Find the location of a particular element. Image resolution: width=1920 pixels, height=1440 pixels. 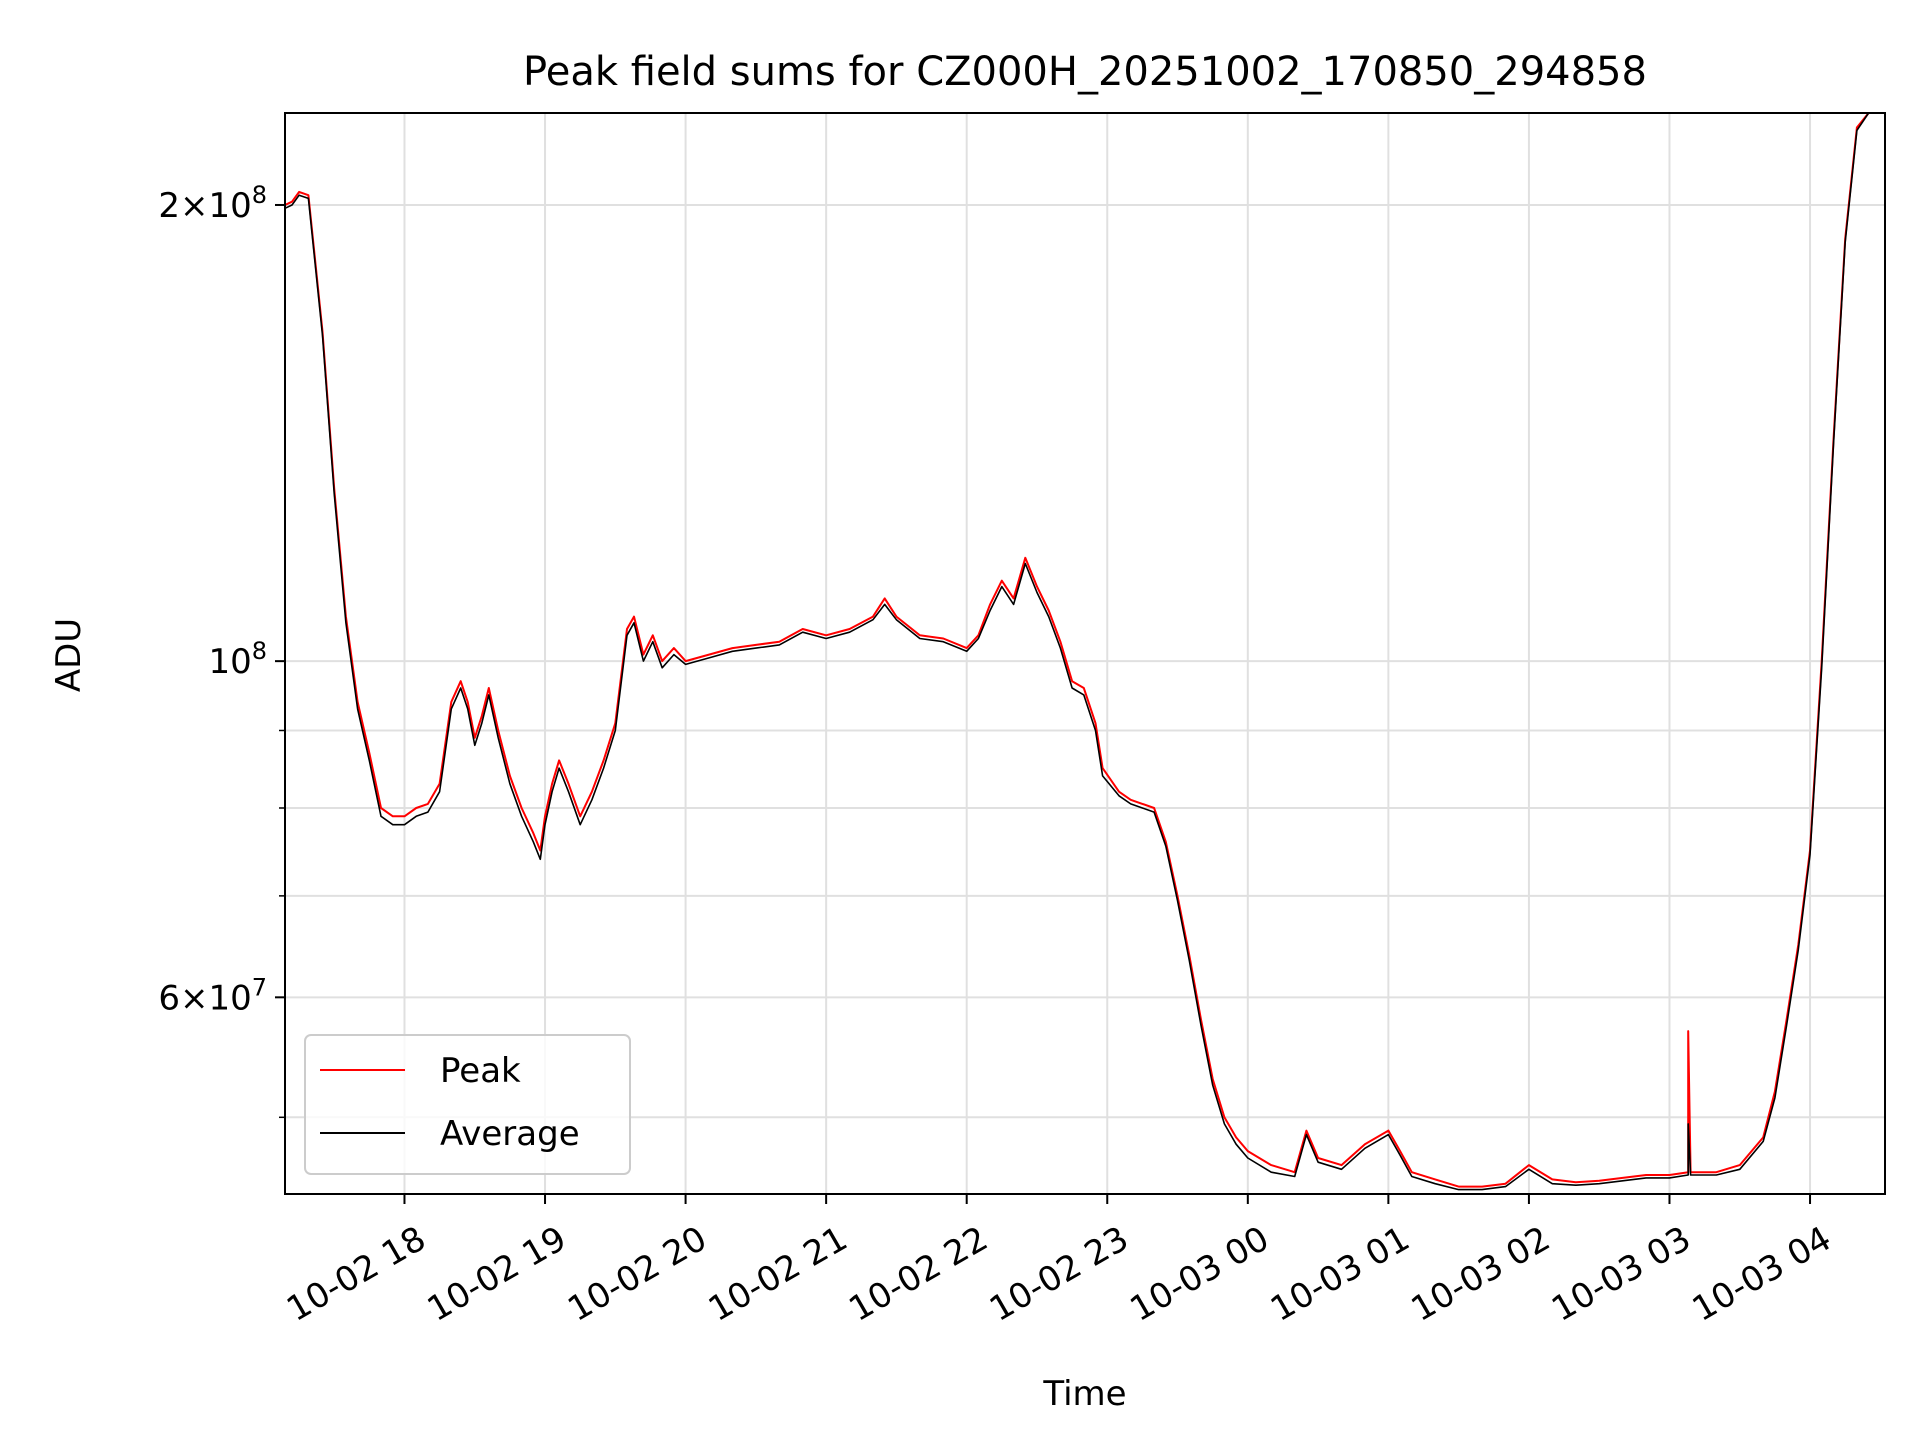

x-axis-label: Time is located at coordinates (1084, 1394).